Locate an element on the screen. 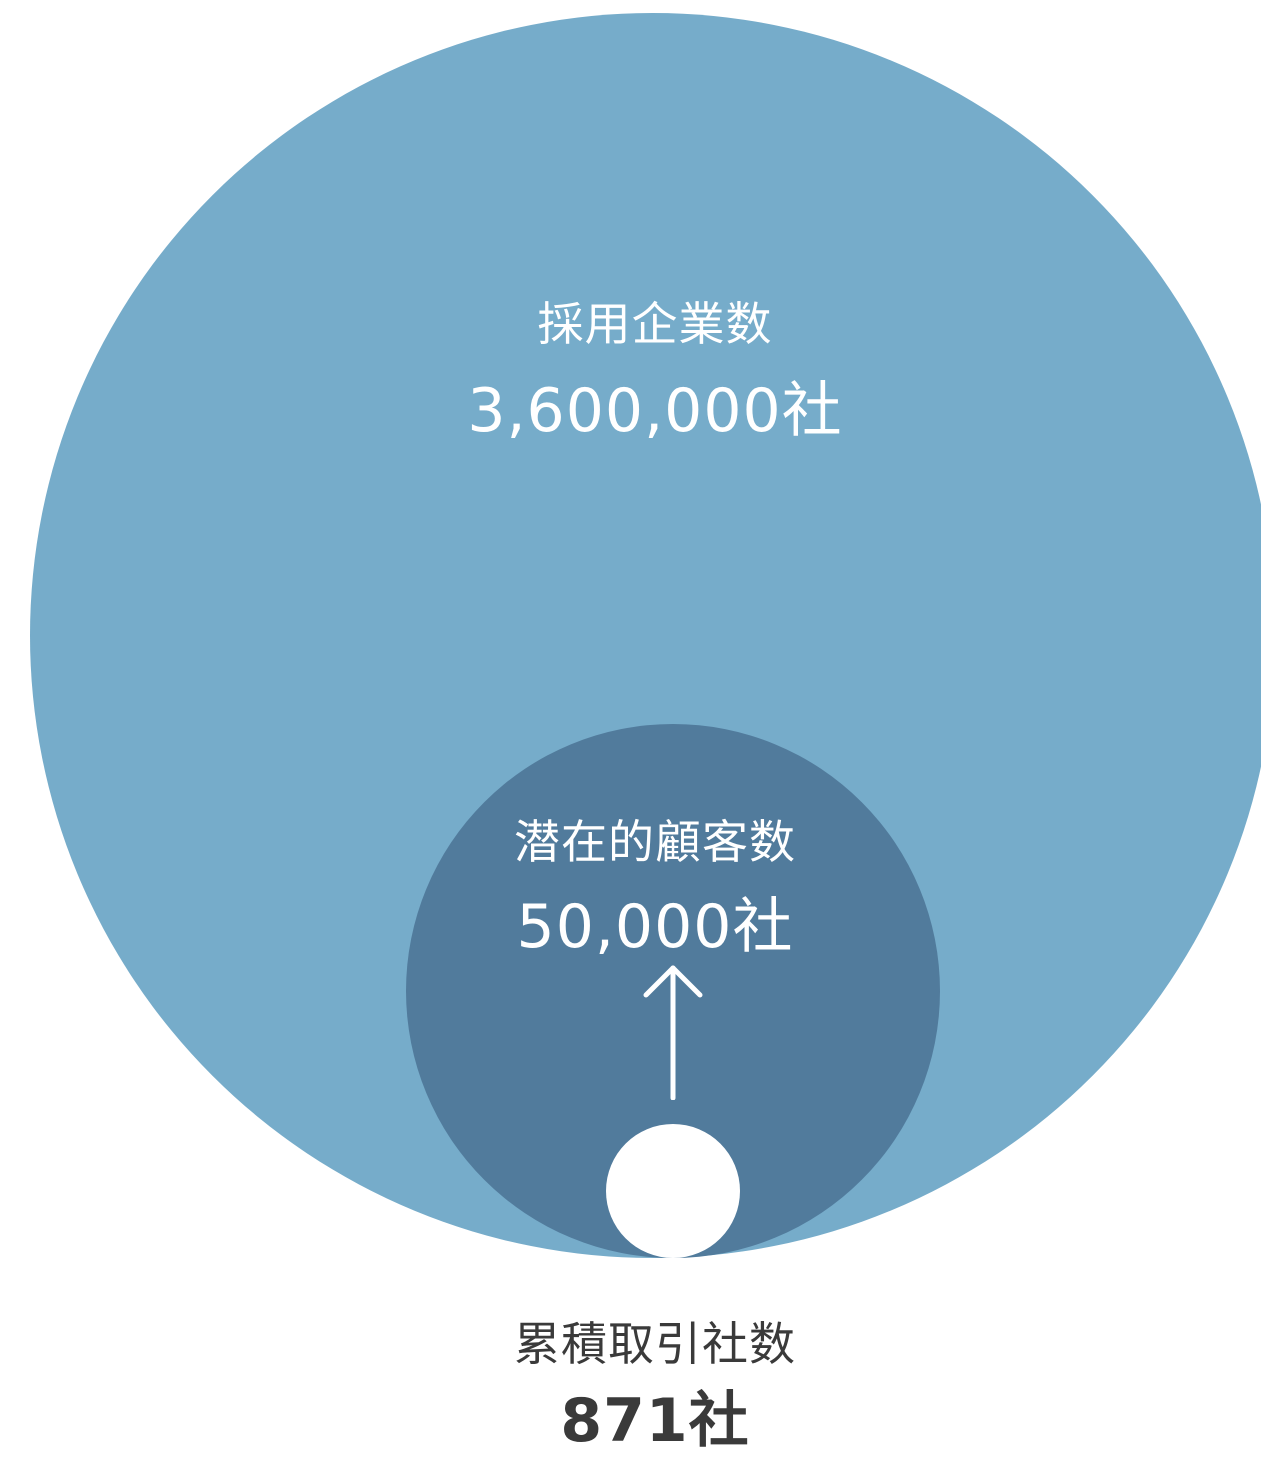  adopting-companies-title: 採用企業数 is located at coordinates (655, 324).